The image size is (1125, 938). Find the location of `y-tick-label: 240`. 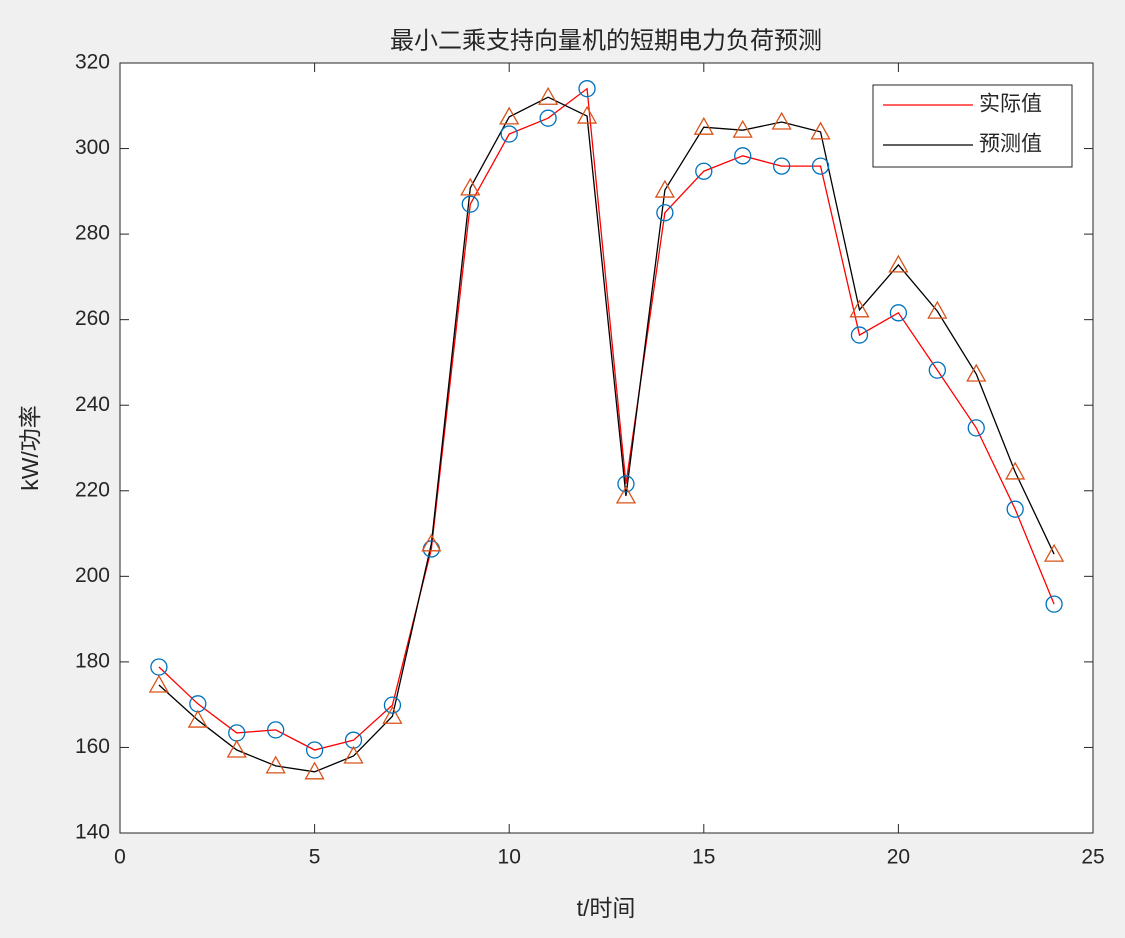

y-tick-label: 240 is located at coordinates (92, 404).